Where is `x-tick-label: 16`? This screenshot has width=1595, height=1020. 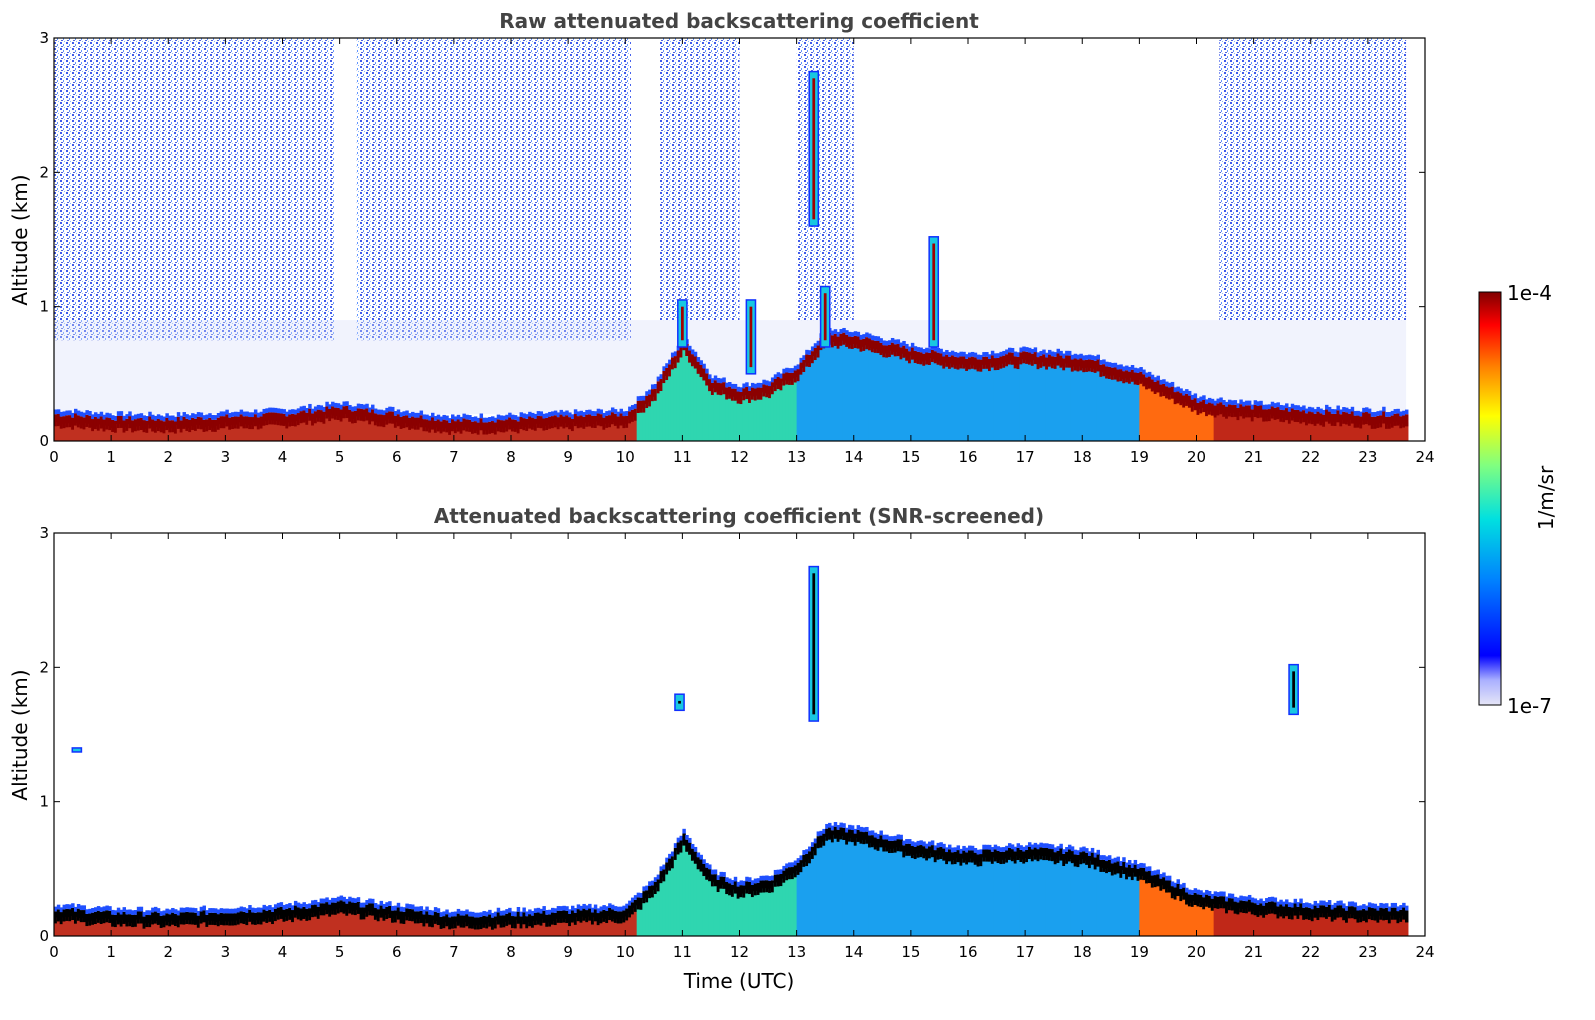
x-tick-label: 16 is located at coordinates (967, 952).